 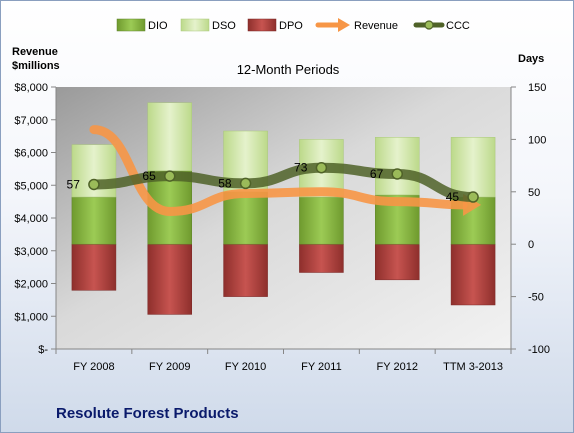 What do you see at coordinates (31, 154) in the screenshot?
I see `left-tick-label: $6,000` at bounding box center [31, 154].